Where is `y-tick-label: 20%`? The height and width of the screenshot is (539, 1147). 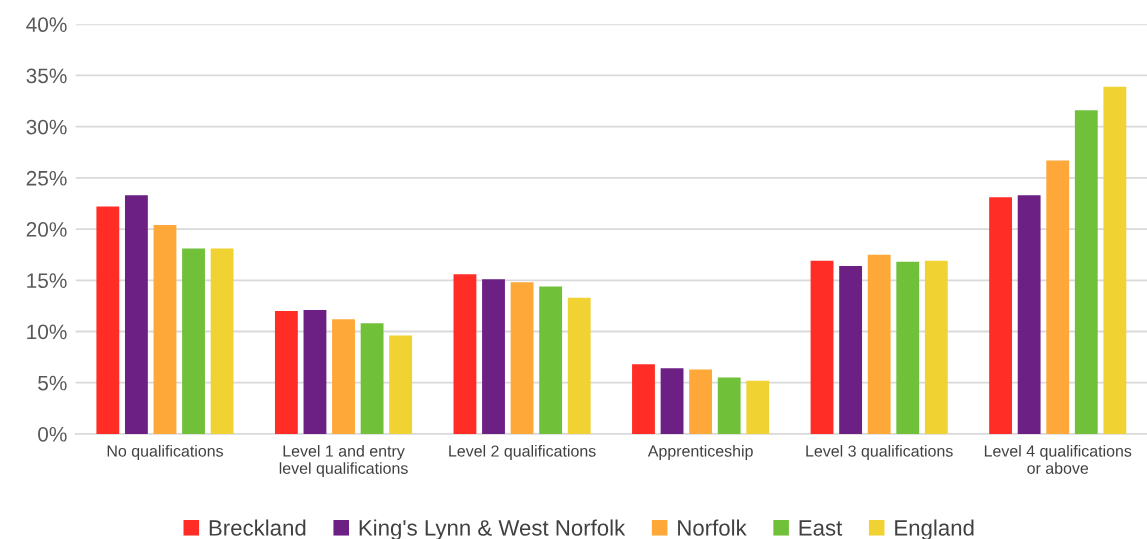 y-tick-label: 20% is located at coordinates (46, 229).